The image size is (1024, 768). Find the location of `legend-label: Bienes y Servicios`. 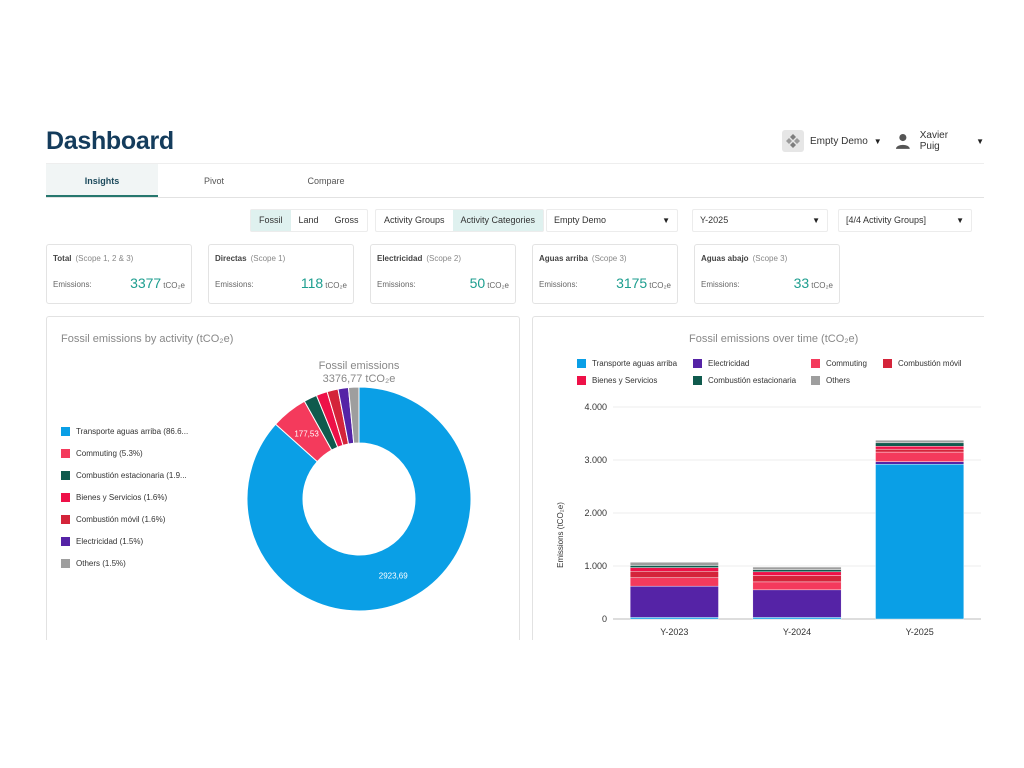

legend-label: Bienes y Servicios is located at coordinates (625, 380).